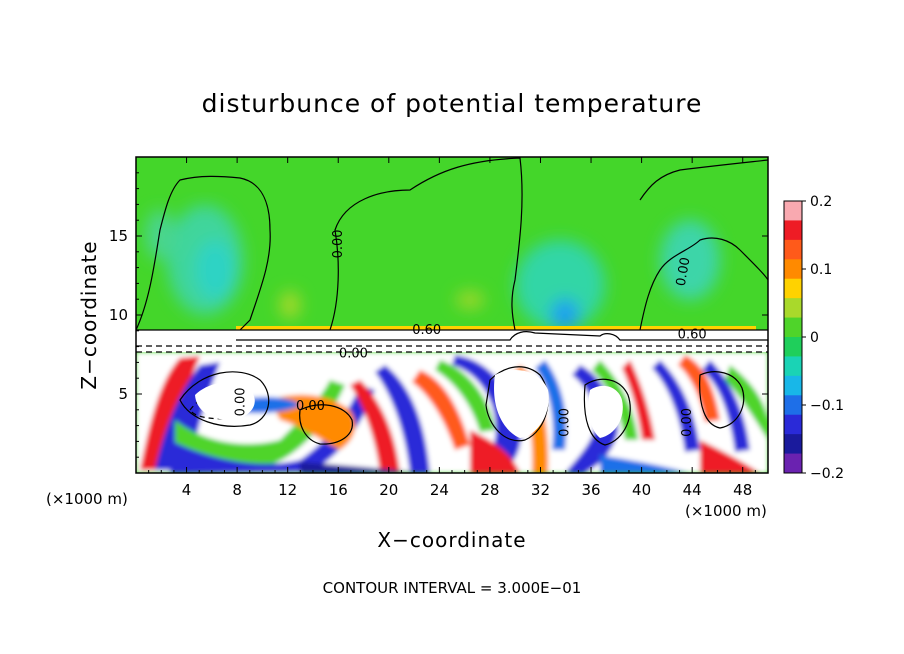  I want to click on inversion-warm-stripe, so click(496, 328).